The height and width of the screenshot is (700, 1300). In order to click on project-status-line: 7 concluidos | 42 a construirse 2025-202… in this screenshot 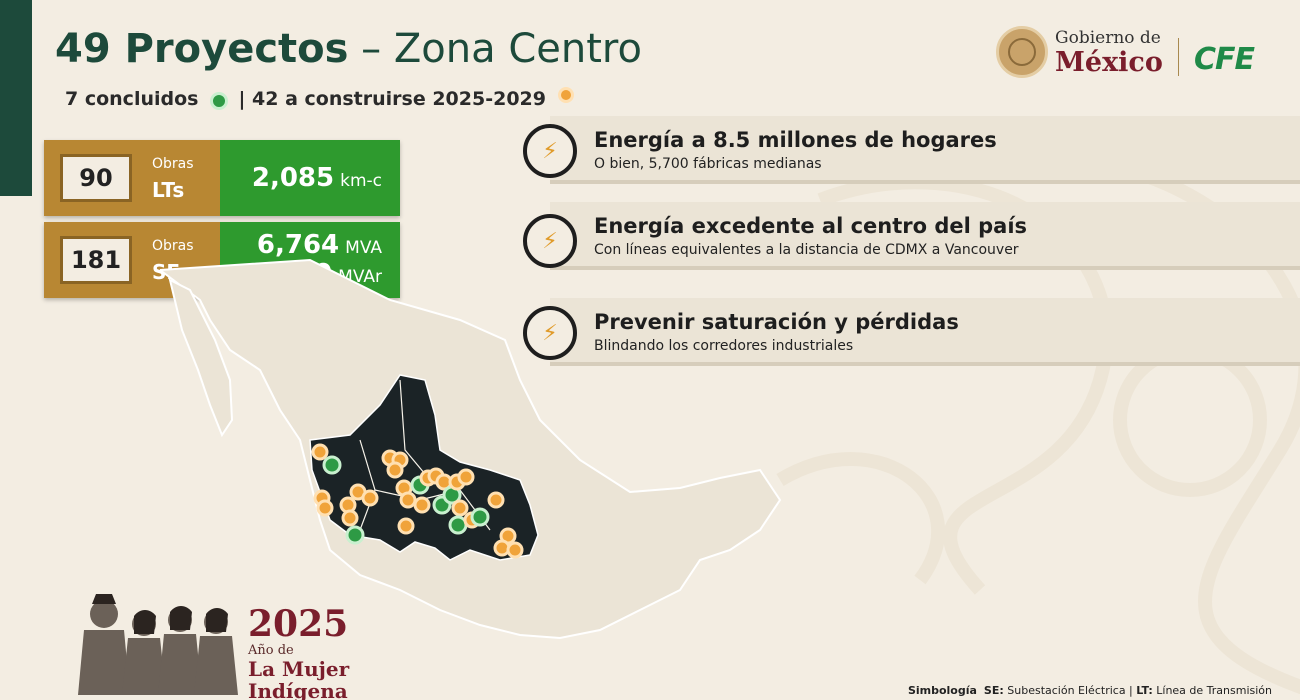, I will do `click(319, 98)`.